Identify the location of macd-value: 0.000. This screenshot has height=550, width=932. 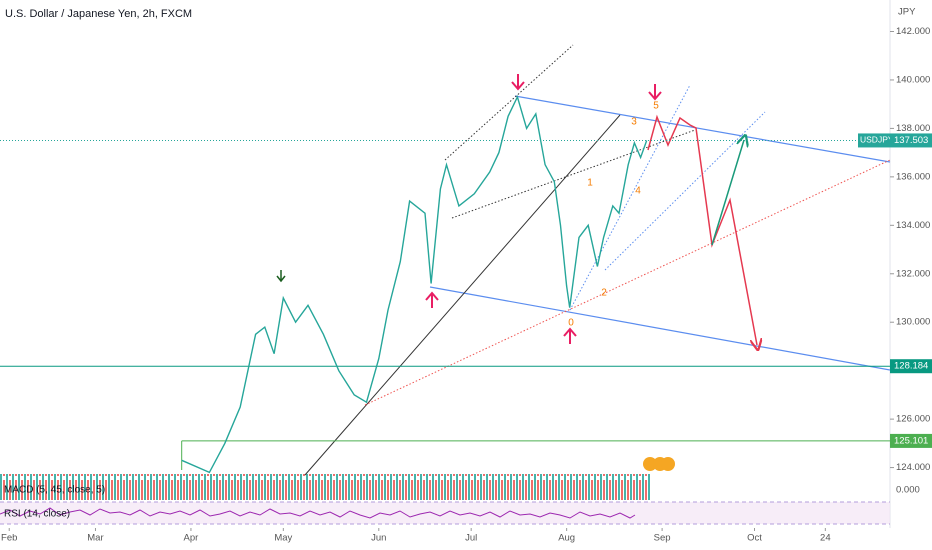
(908, 490).